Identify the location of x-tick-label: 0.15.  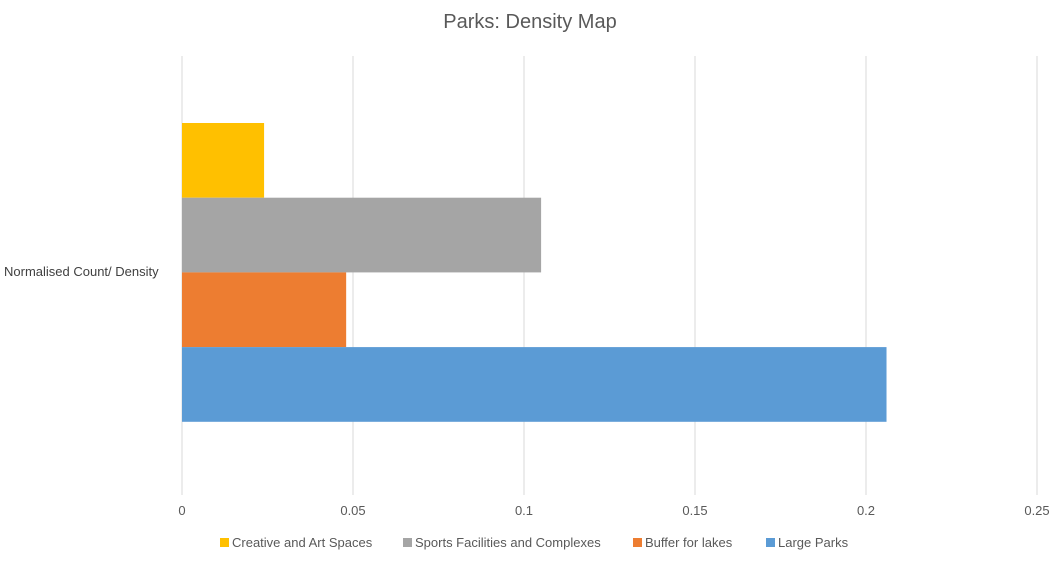
(694, 510).